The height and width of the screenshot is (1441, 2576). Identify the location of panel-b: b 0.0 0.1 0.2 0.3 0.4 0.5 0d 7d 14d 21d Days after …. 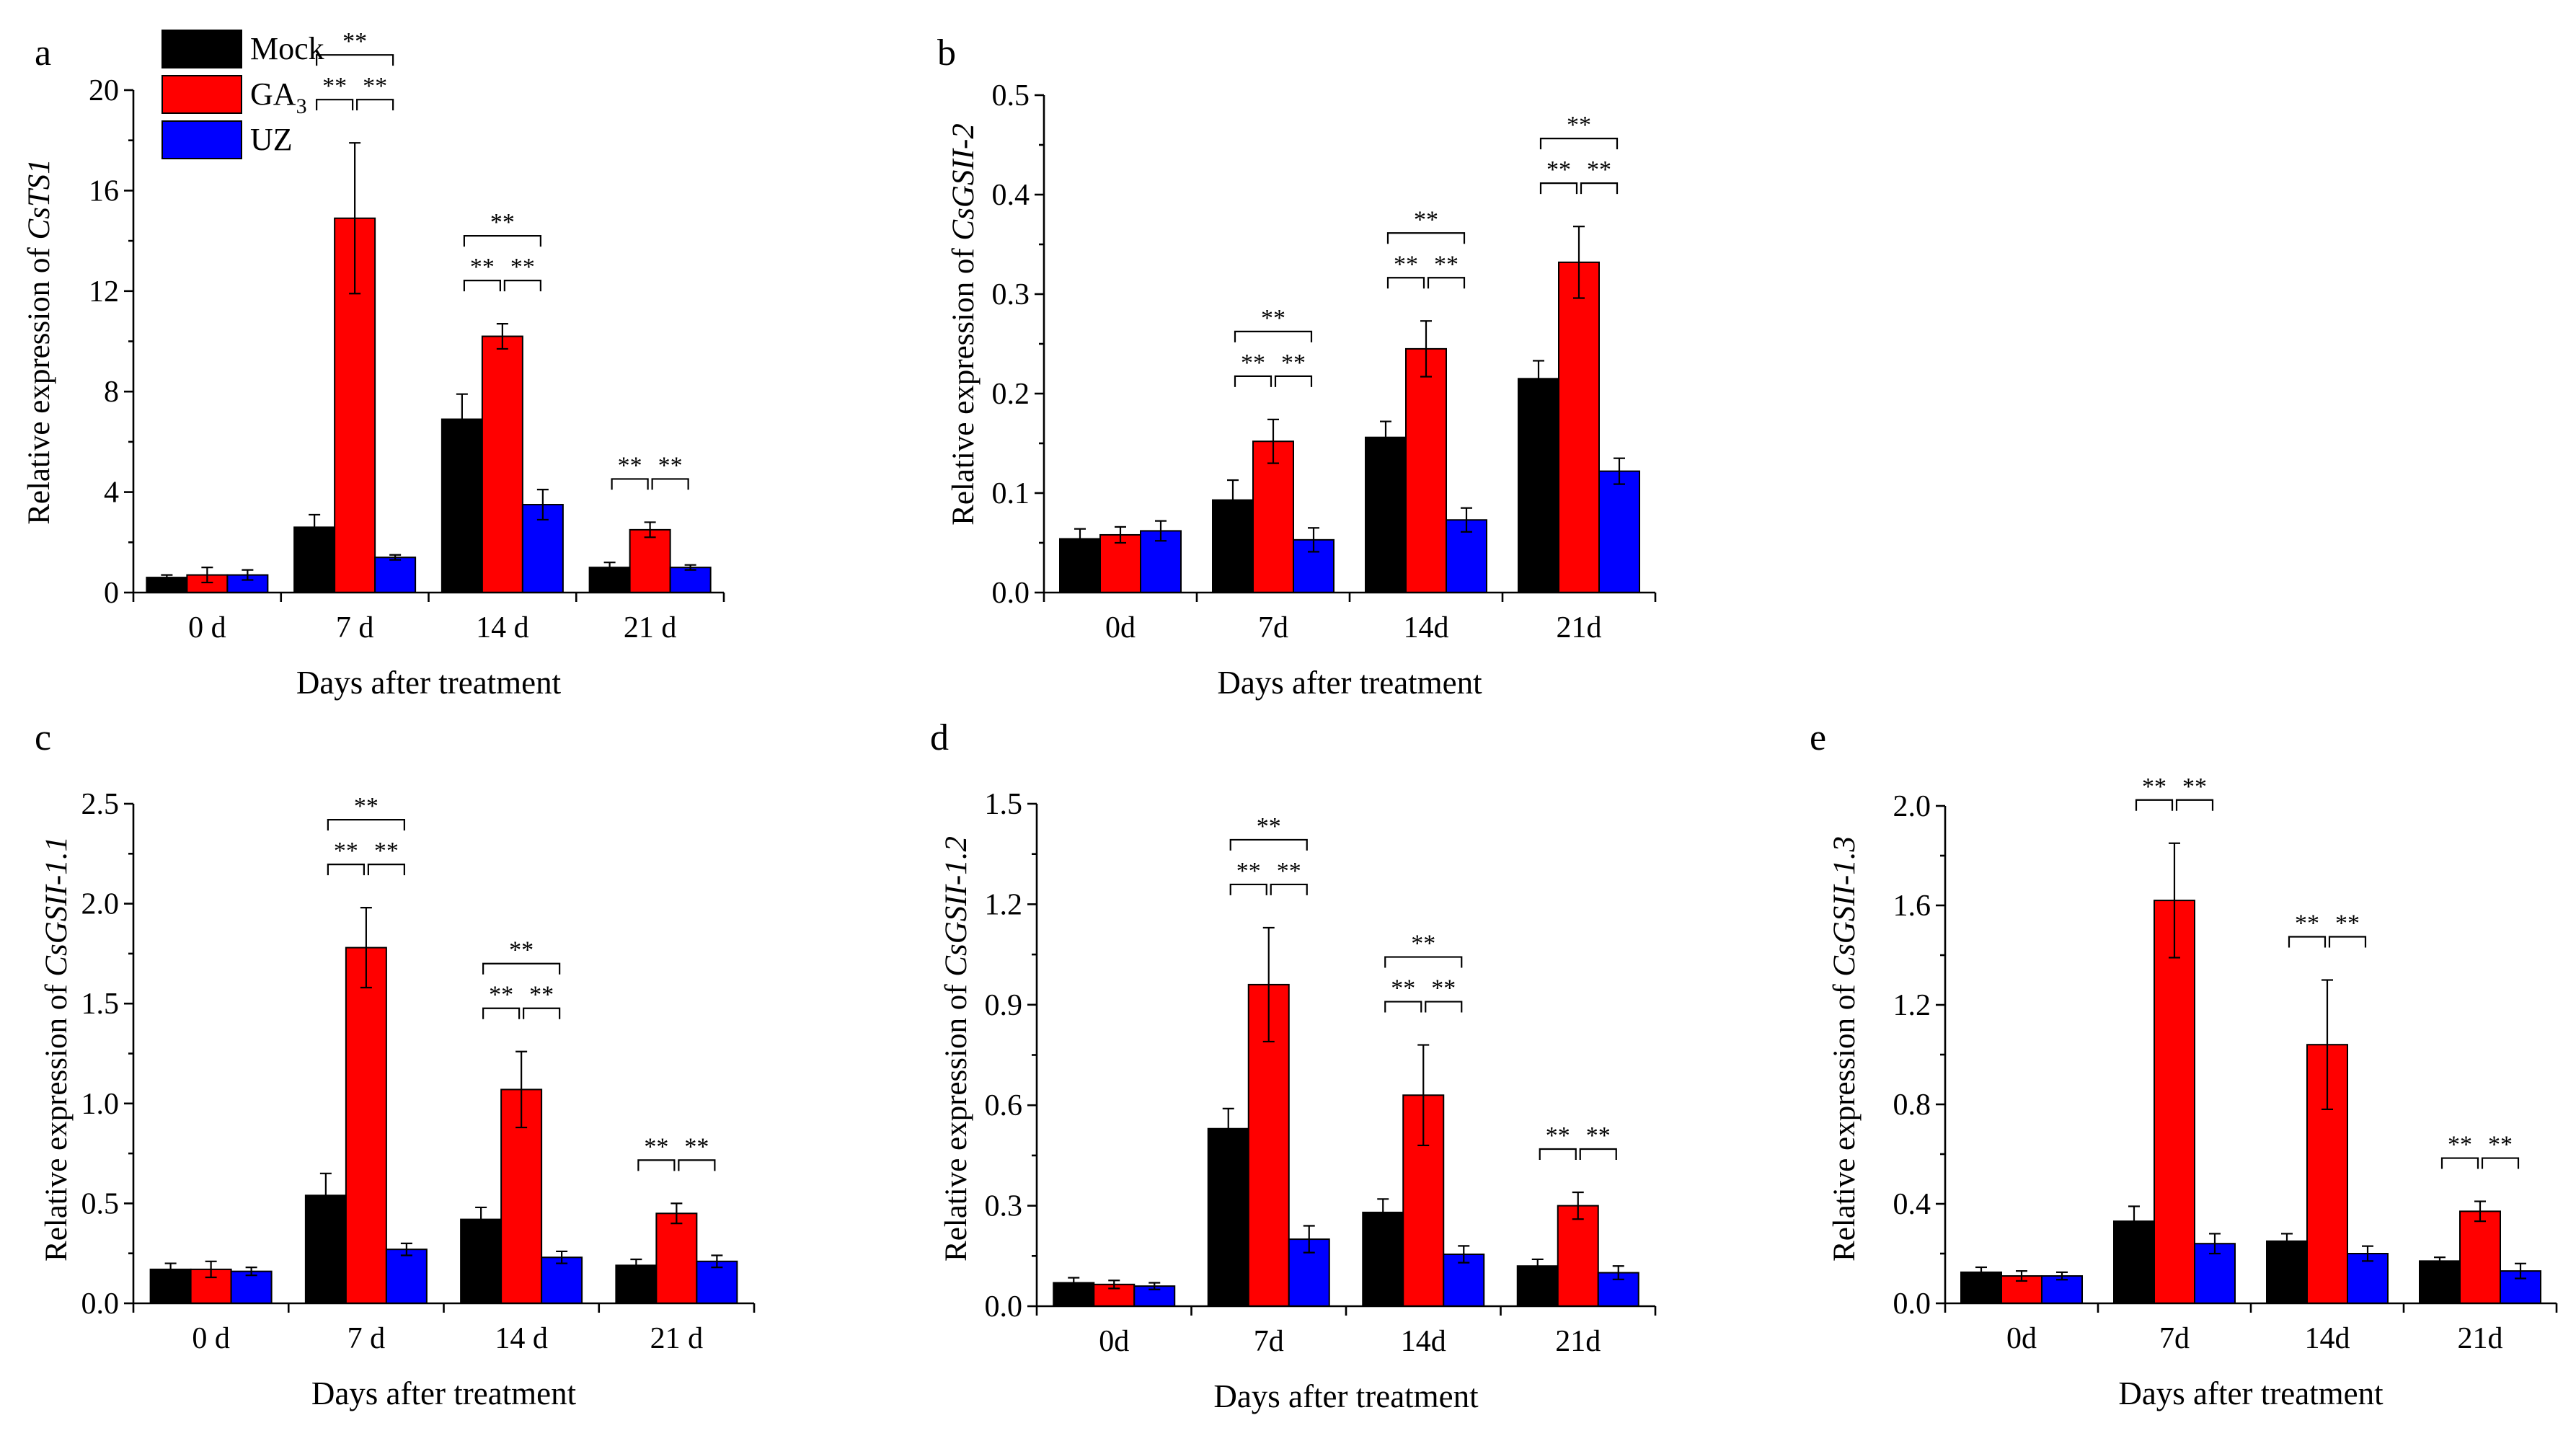
(1297, 366).